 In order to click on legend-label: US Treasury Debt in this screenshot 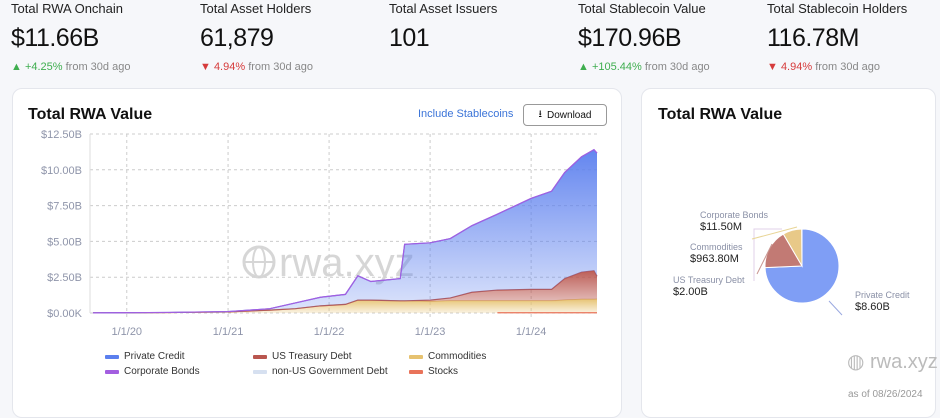, I will do `click(311, 357)`.